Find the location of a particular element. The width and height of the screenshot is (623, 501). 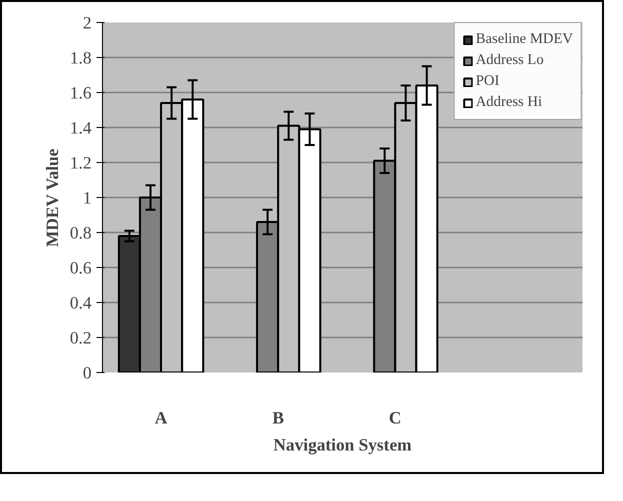

y-tick-label: 2 is located at coordinates (87, 23).